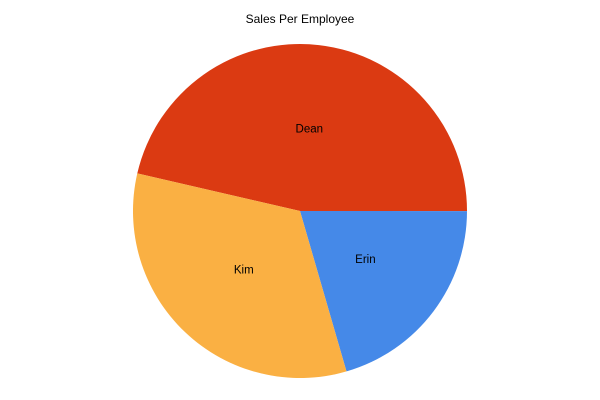  What do you see at coordinates (365, 260) in the screenshot?
I see `pie-slice-label-erin: Erin` at bounding box center [365, 260].